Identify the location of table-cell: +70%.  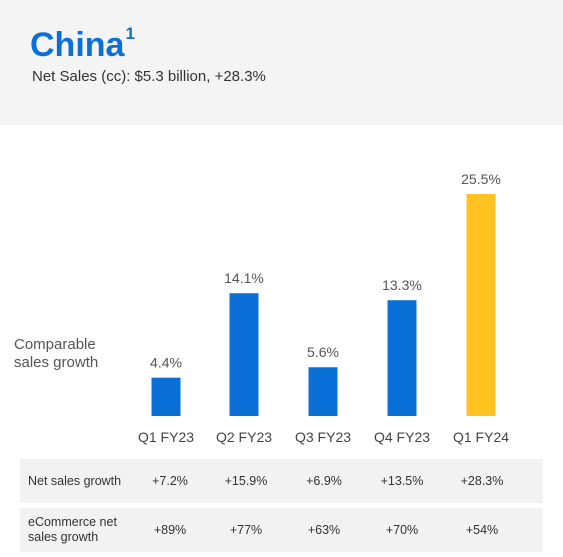
(402, 530).